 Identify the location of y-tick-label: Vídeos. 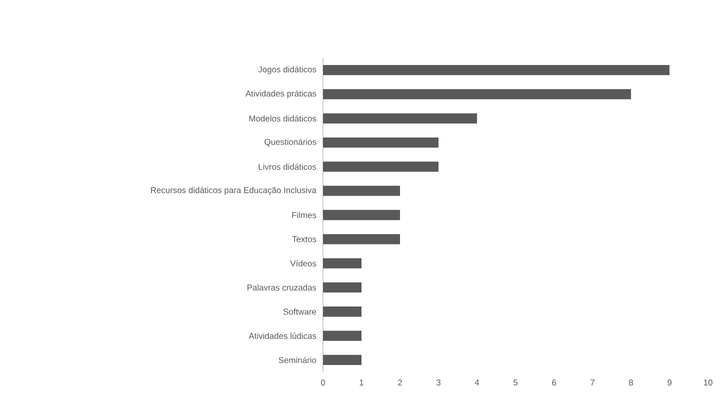
(303, 263).